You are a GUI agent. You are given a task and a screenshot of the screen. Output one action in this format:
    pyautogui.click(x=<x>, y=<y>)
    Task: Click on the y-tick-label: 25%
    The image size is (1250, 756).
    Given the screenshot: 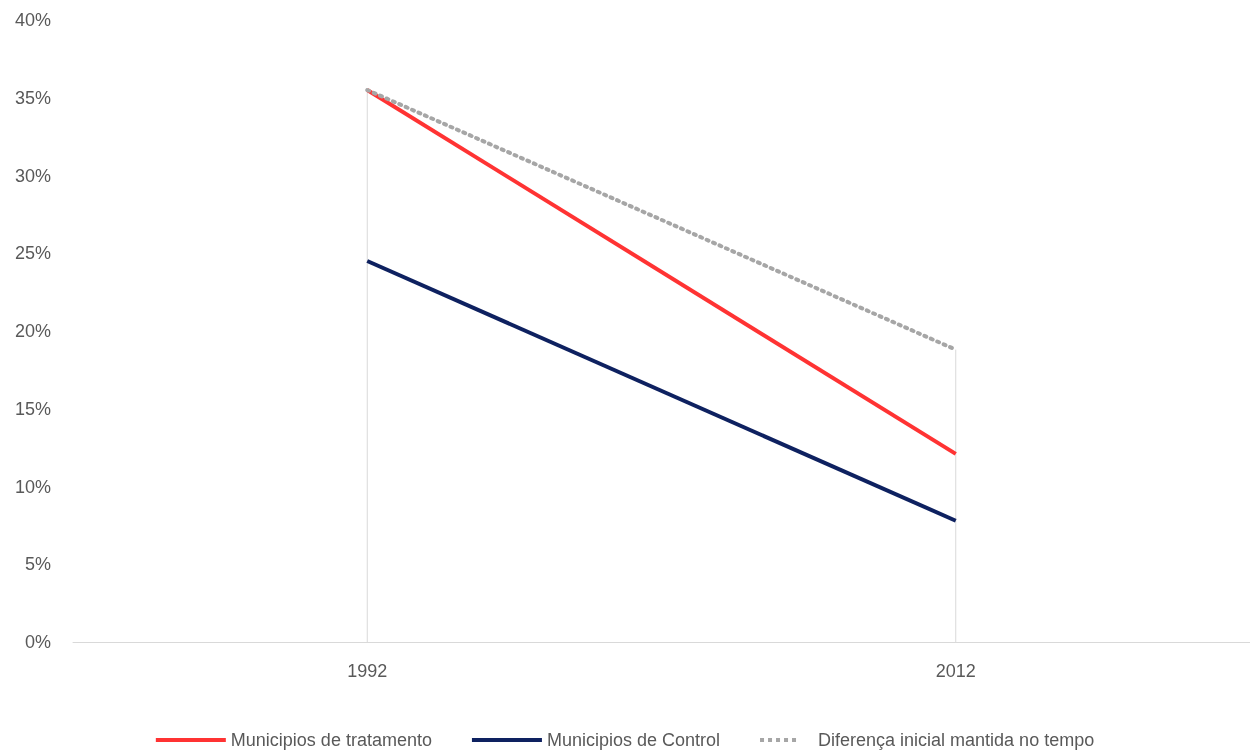 What is the action you would take?
    pyautogui.click(x=32, y=253)
    